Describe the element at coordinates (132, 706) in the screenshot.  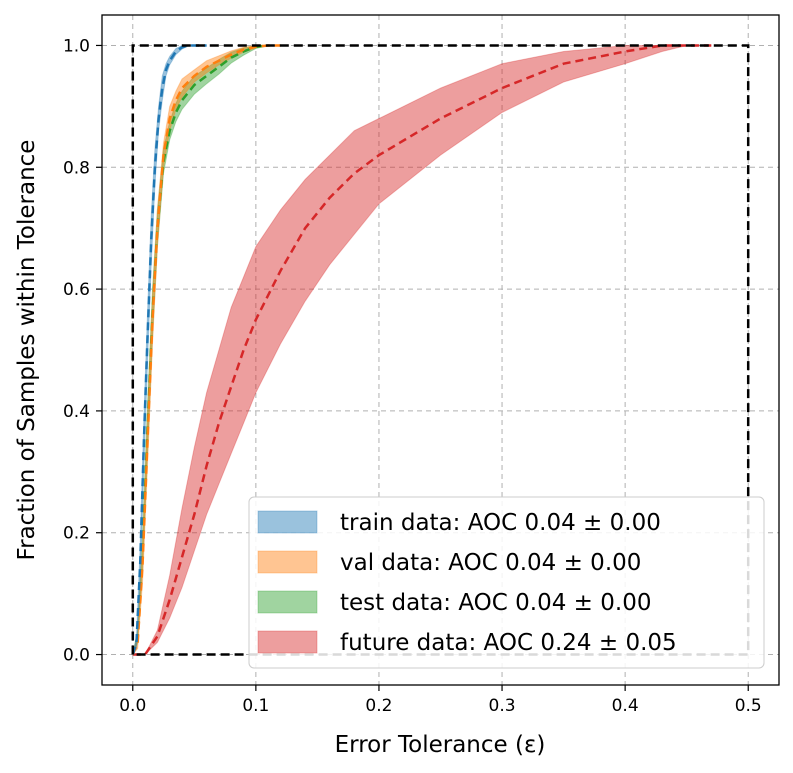
I see `x-tick-label: 0.0` at that location.